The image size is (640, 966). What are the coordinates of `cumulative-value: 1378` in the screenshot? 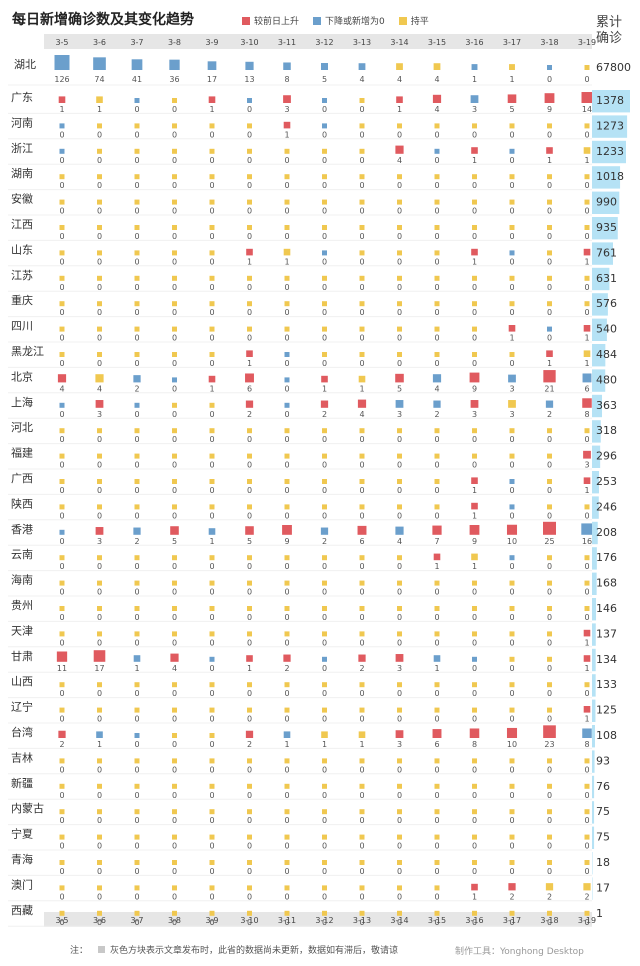 It's located at (610, 100).